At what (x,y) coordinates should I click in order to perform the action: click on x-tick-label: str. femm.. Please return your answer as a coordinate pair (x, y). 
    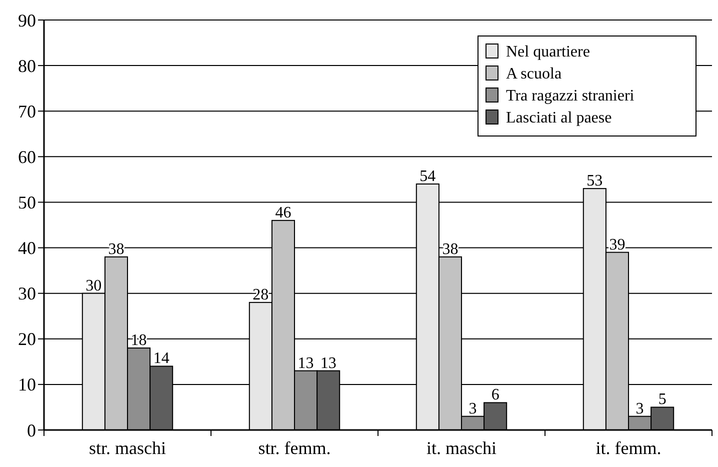
    Looking at the image, I should click on (294, 448).